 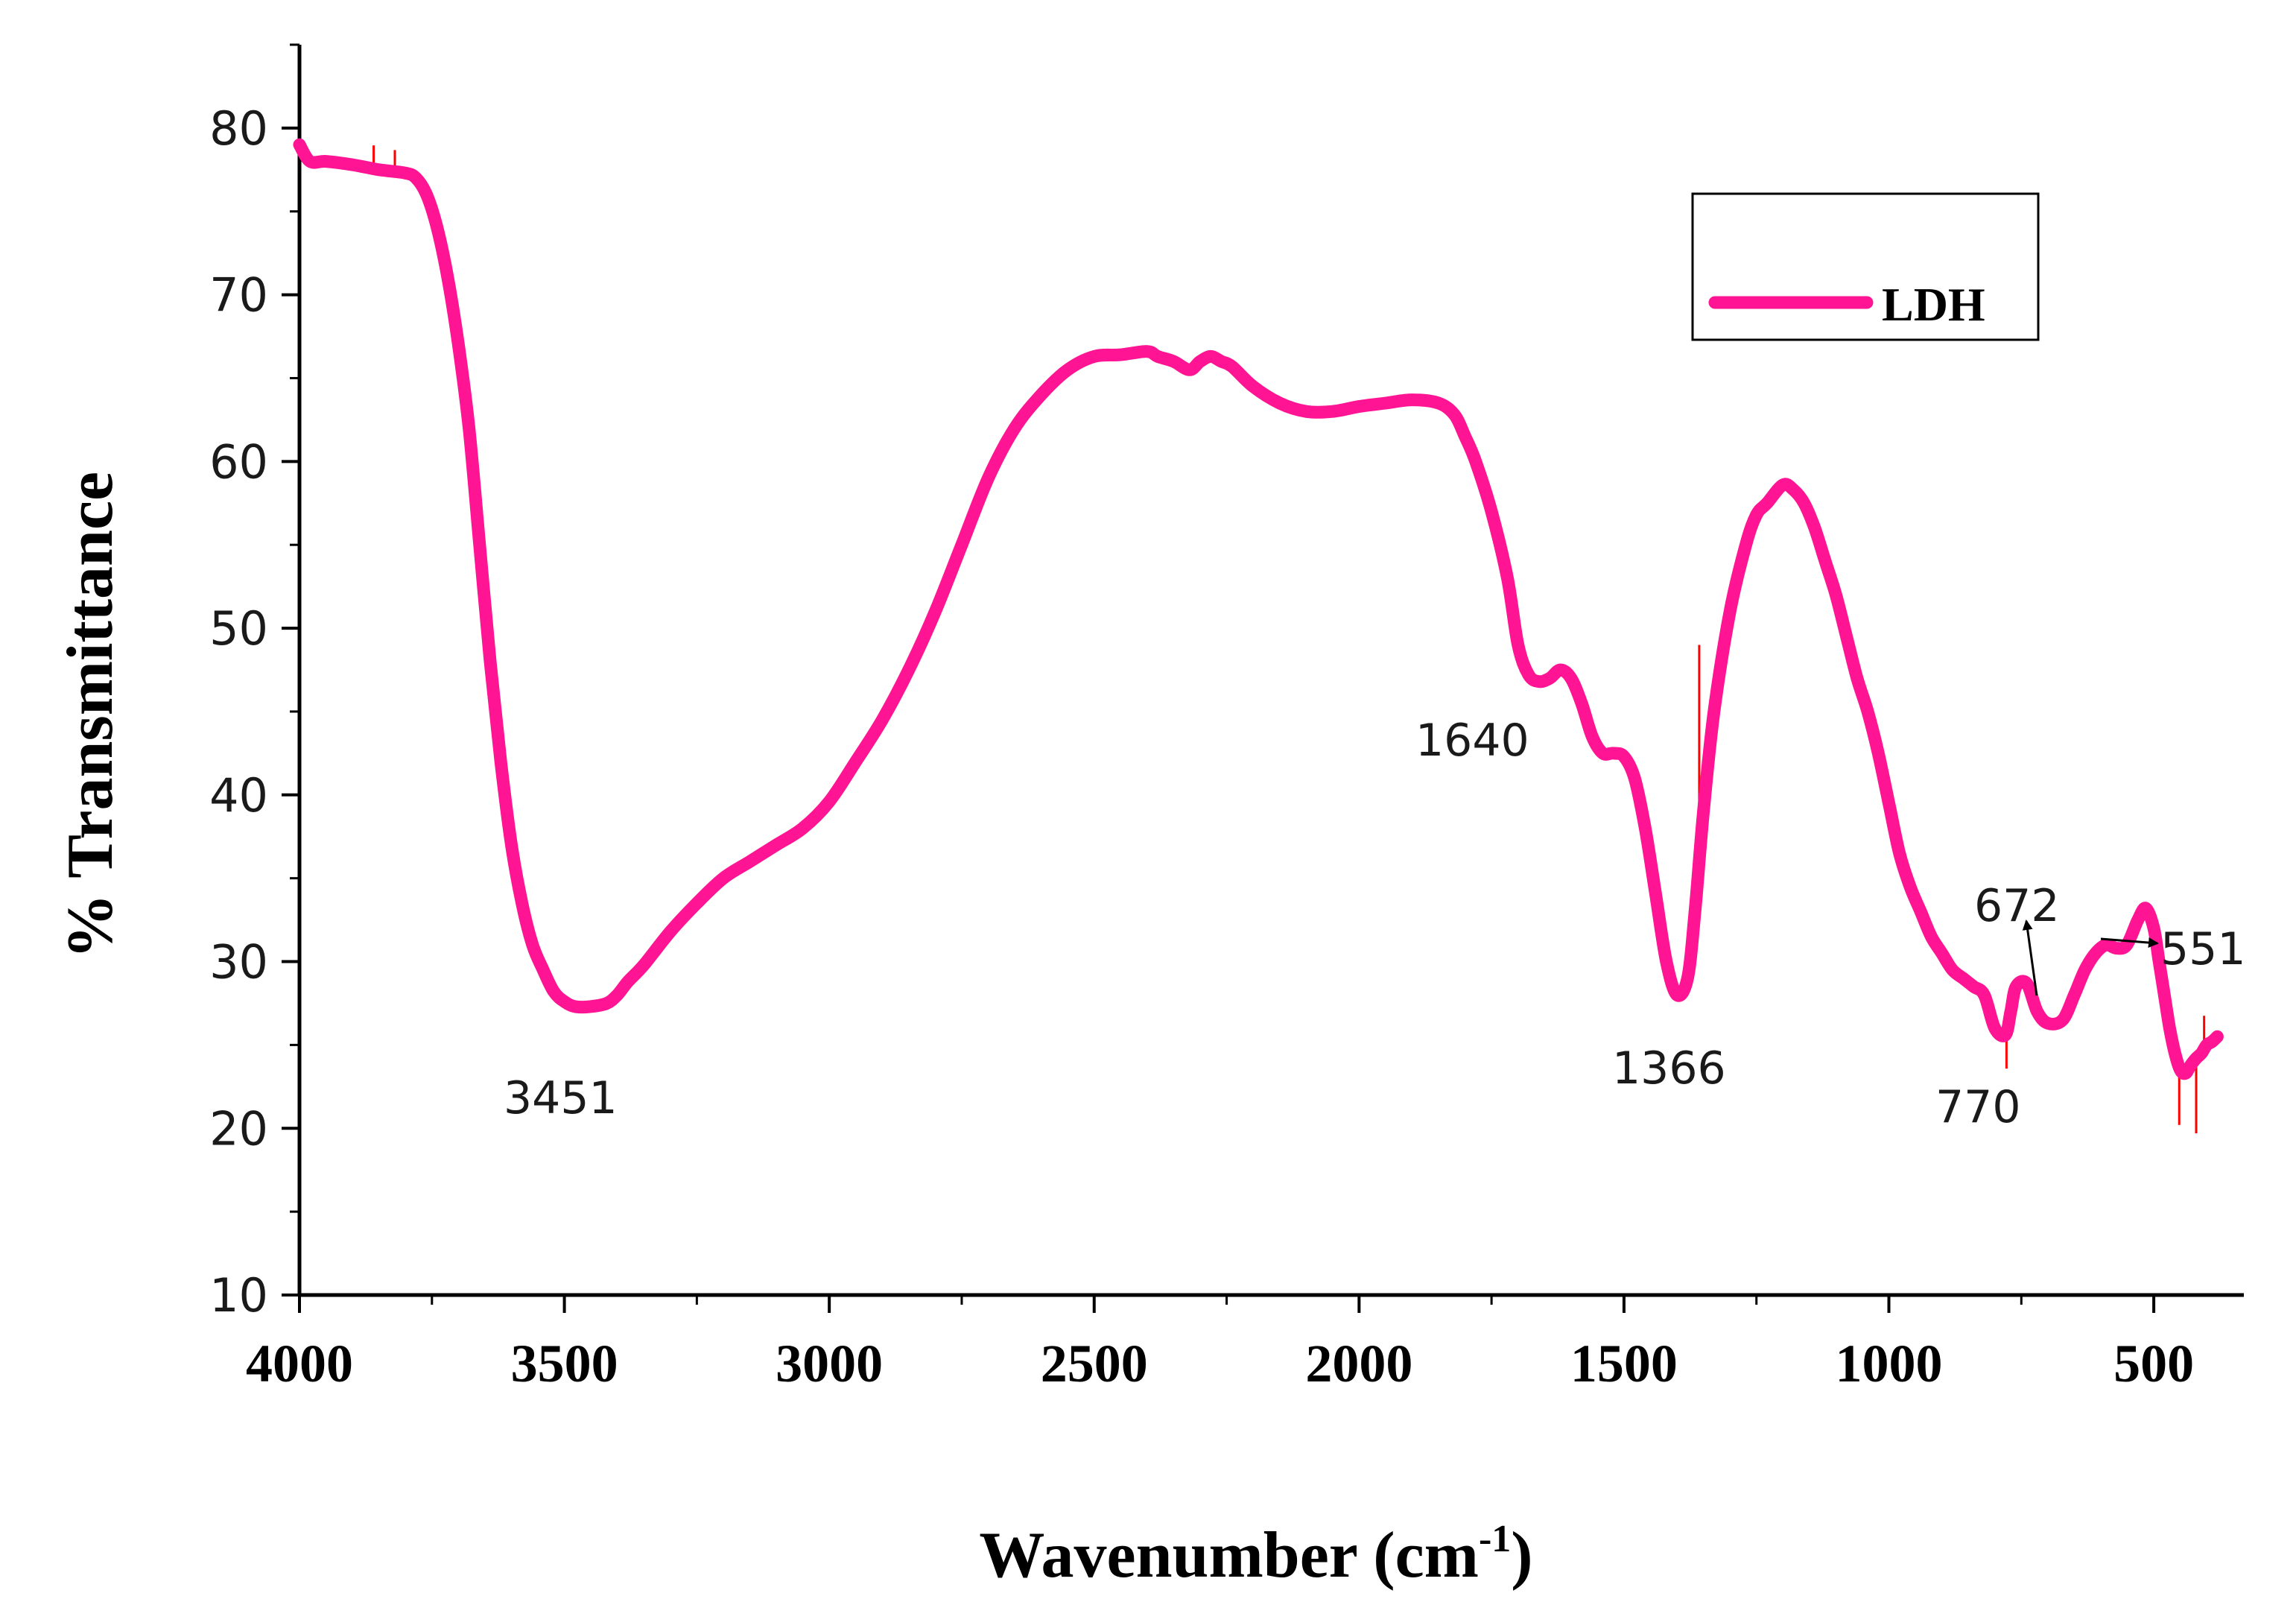 What do you see at coordinates (254, 683) in the screenshot?
I see `y-ticks: 10 20 30 40 50 60 70 80` at bounding box center [254, 683].